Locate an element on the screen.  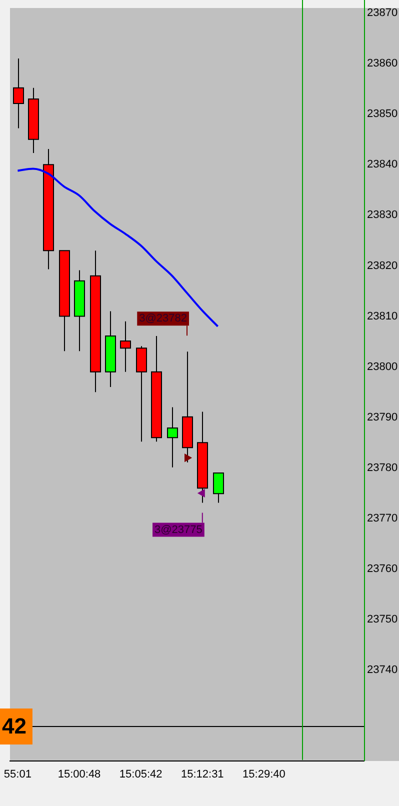
y-tick-label: 23740 is located at coordinates (382, 670).